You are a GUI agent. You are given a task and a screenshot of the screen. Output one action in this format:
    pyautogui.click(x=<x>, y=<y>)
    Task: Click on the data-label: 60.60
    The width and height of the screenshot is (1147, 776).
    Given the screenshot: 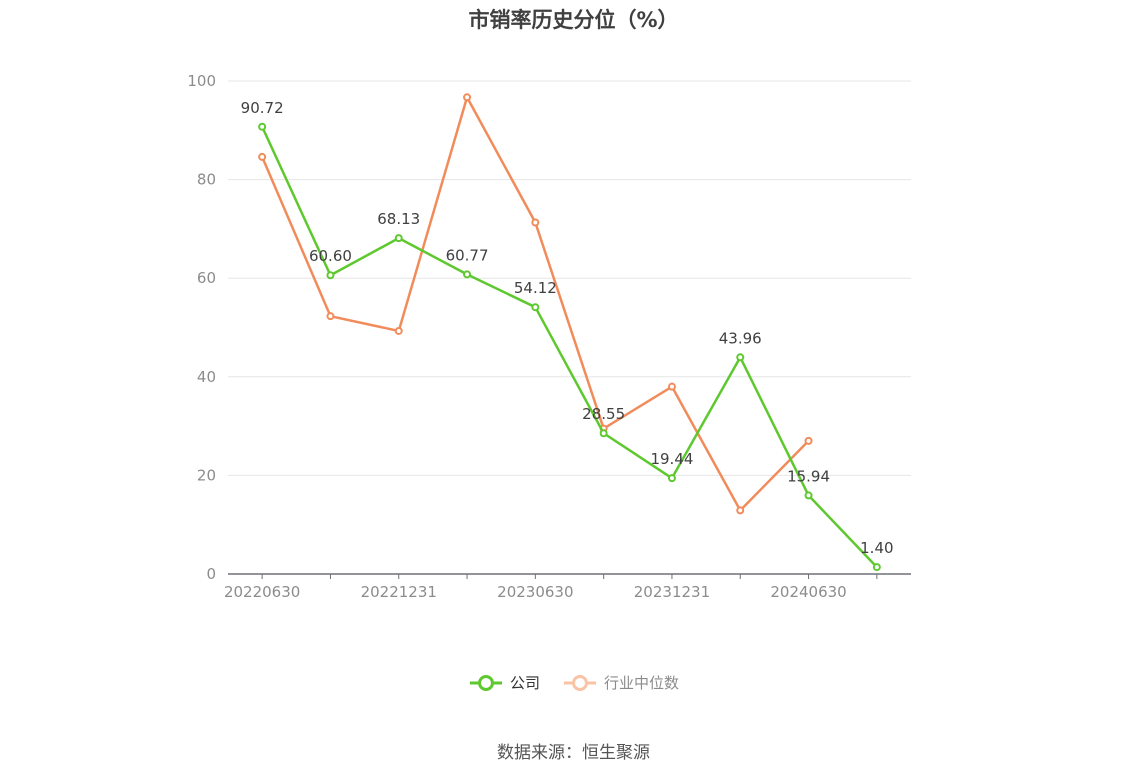 What is the action you would take?
    pyautogui.click(x=330, y=256)
    